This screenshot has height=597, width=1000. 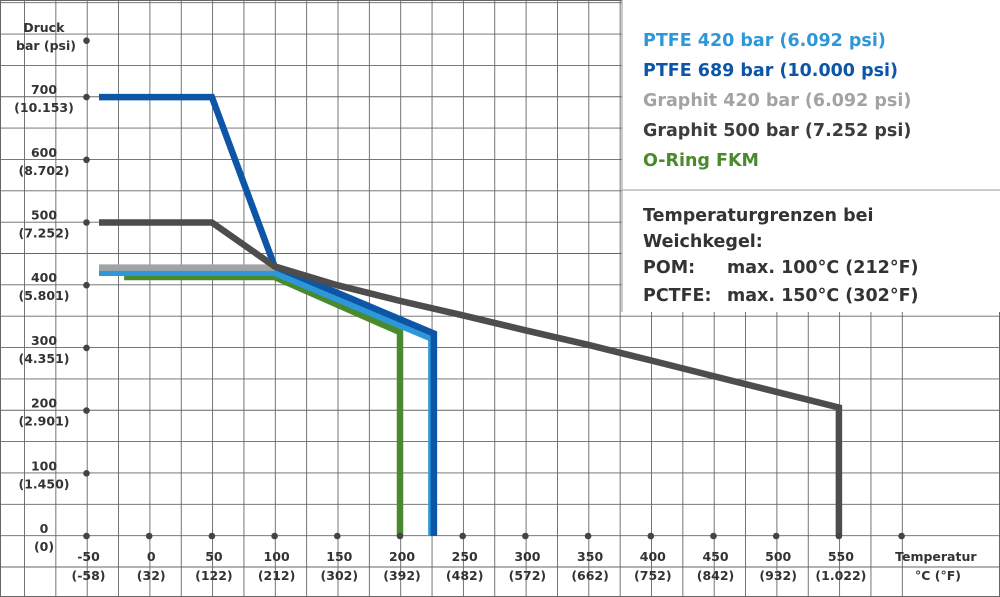 What do you see at coordinates (339, 556) in the screenshot?
I see `x-tick-label-c: 150` at bounding box center [339, 556].